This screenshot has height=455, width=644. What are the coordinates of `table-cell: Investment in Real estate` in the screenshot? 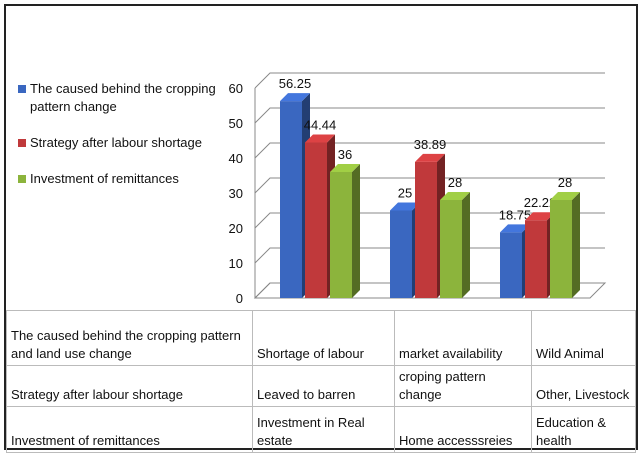 It's located at (323, 429).